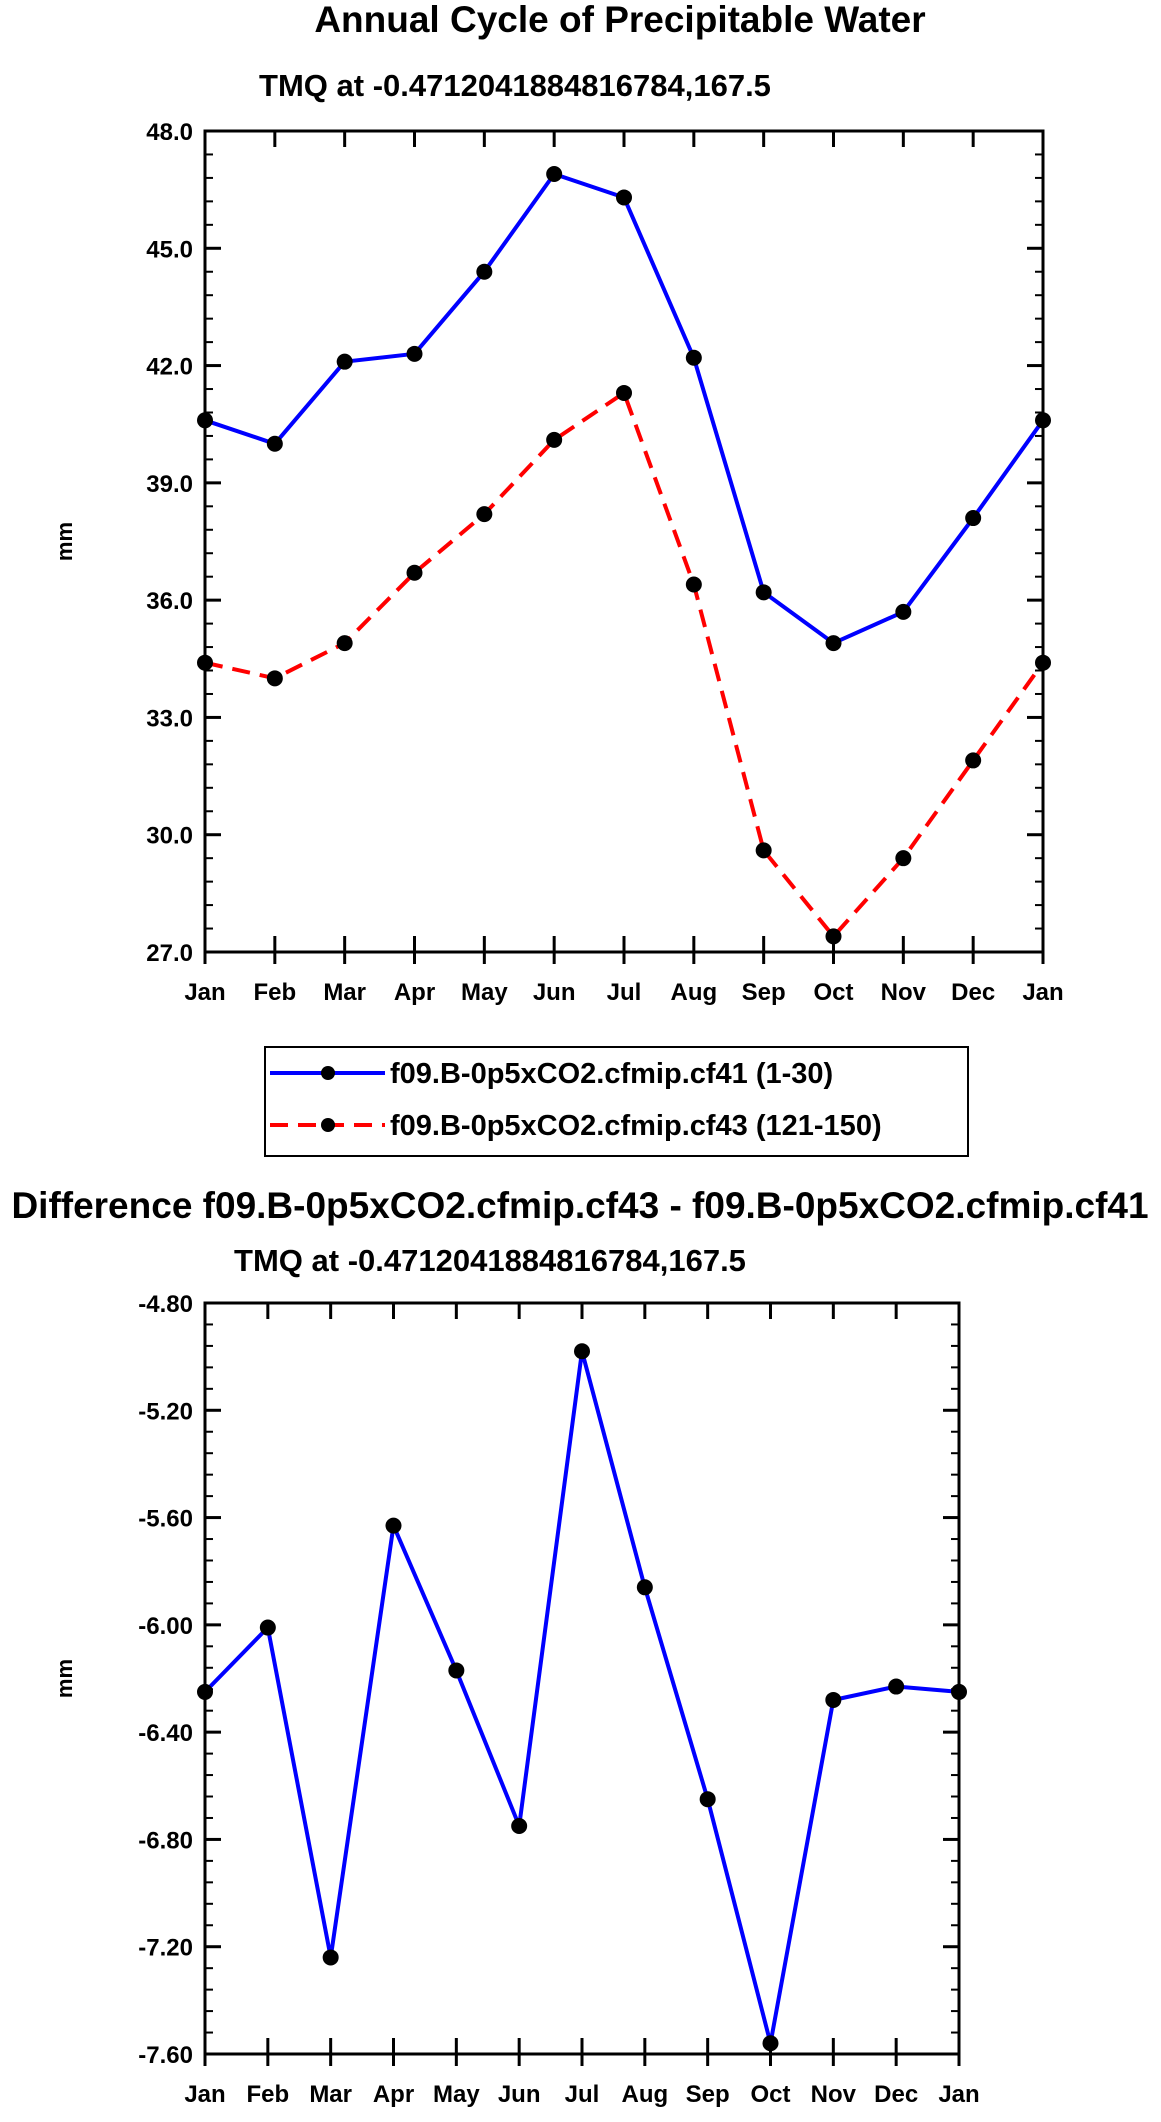  I want to click on chart1-ylabel: mm, so click(64, 541).